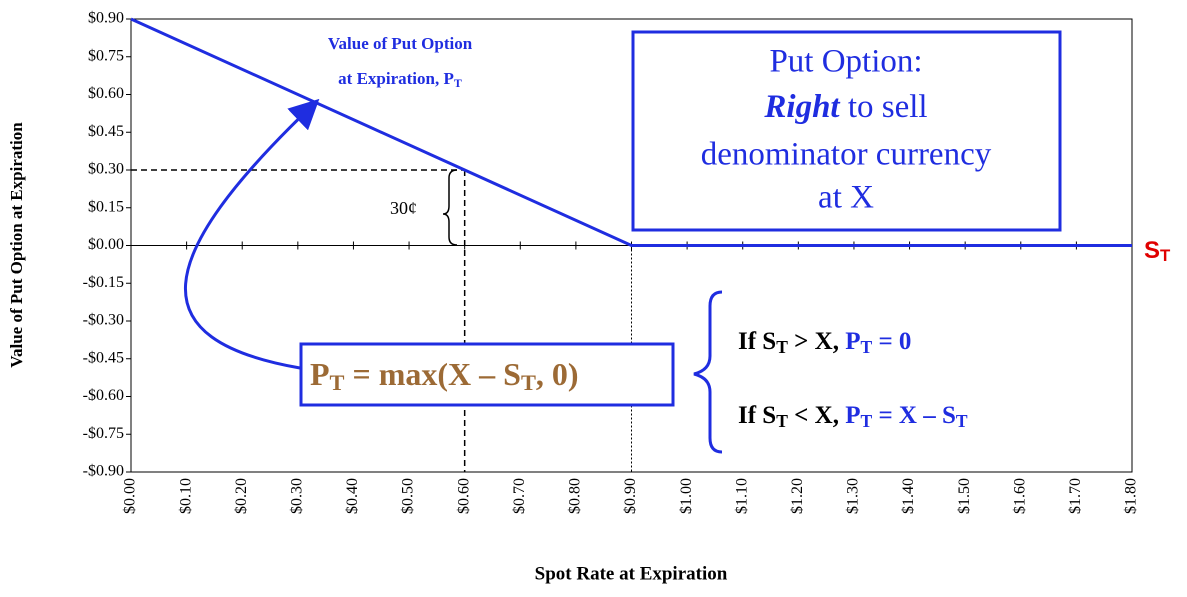 The image size is (1187, 597). I want to click on y-tick-label: $0.75, so click(106, 55).